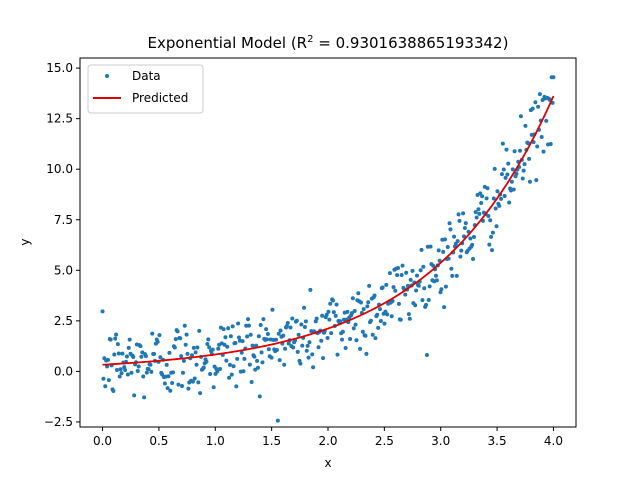 This screenshot has width=640, height=480. I want to click on y-tick-label: 15.0, so click(59, 68).